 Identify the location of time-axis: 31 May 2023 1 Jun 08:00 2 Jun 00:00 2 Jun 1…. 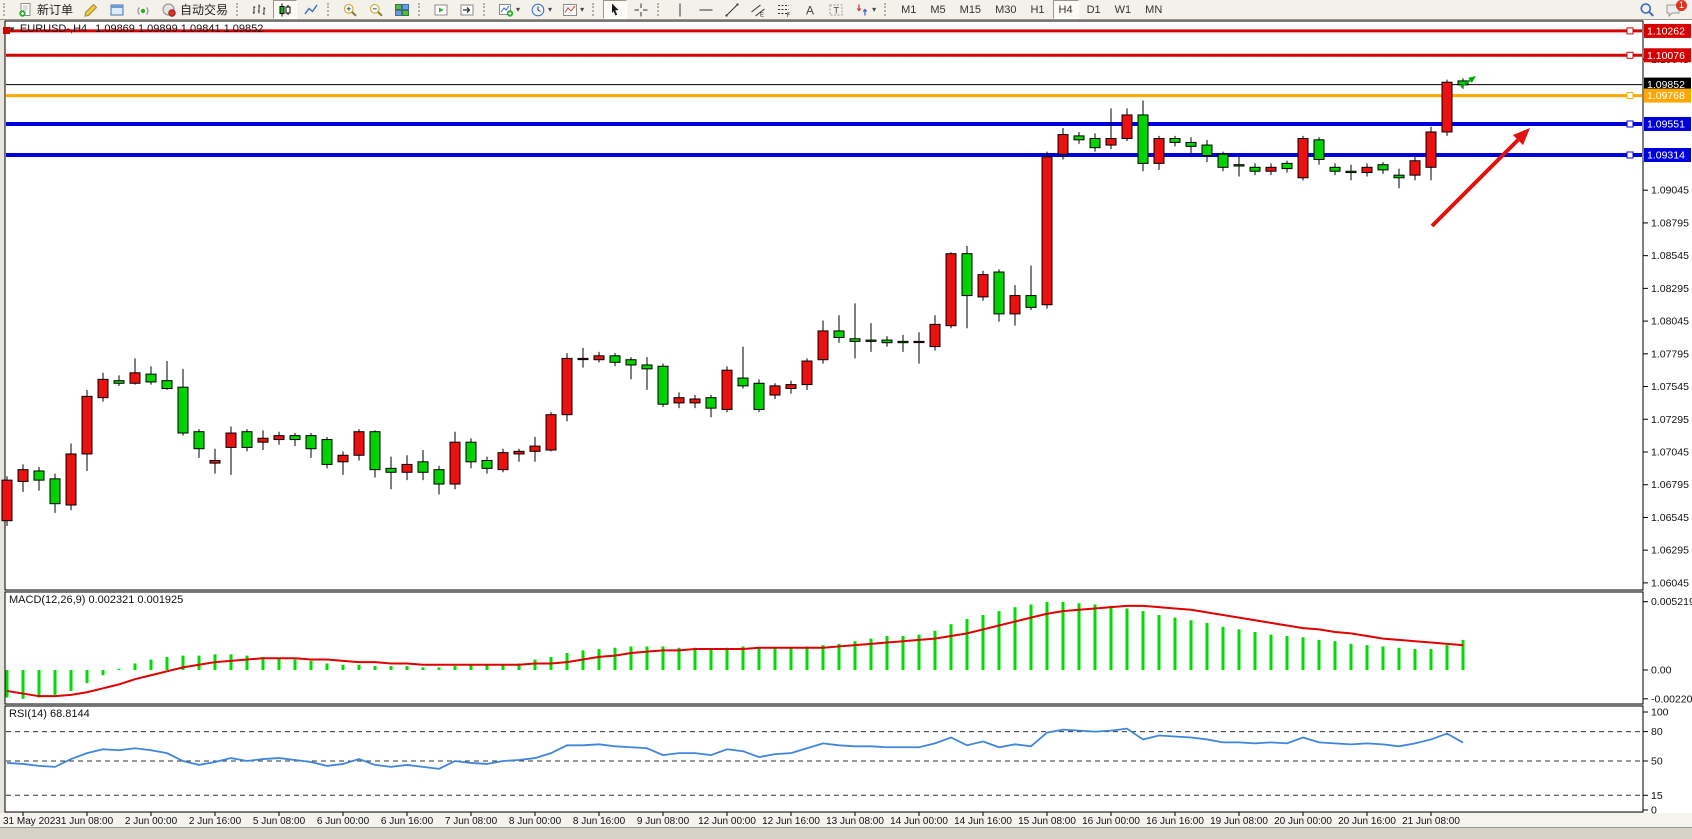
(731, 819).